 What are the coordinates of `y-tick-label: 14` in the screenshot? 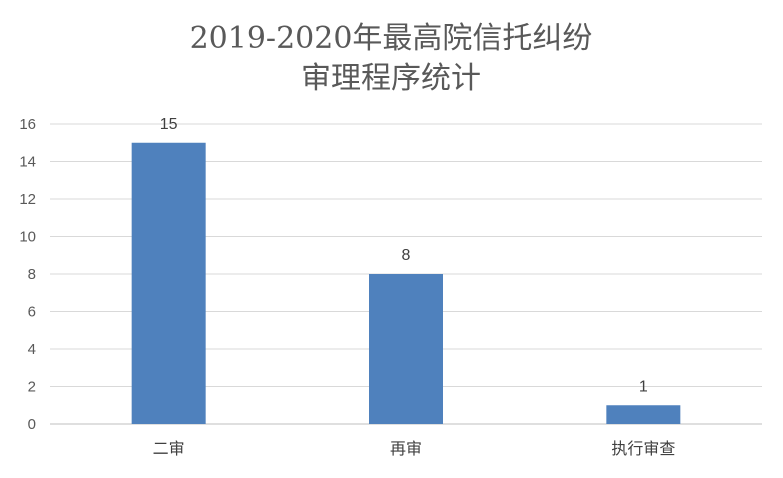 It's located at (27, 162).